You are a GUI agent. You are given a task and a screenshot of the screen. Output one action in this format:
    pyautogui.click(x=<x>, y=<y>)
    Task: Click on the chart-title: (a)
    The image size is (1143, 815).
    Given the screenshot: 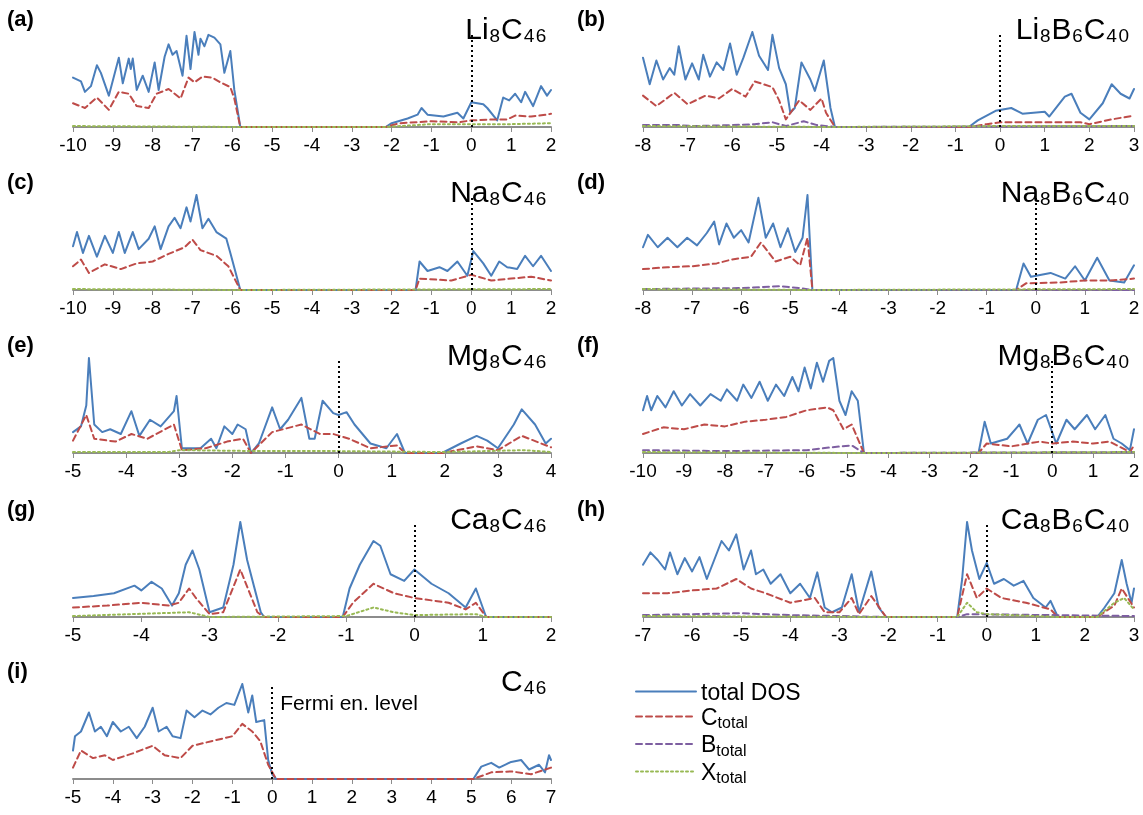 What is the action you would take?
    pyautogui.click(x=20, y=18)
    